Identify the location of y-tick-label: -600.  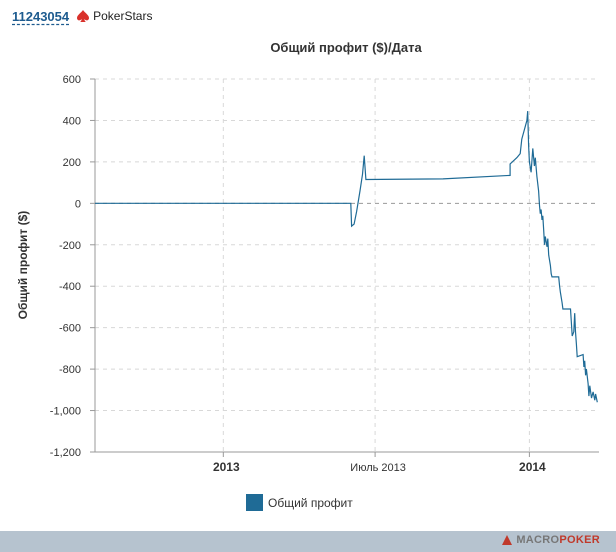
(70, 329).